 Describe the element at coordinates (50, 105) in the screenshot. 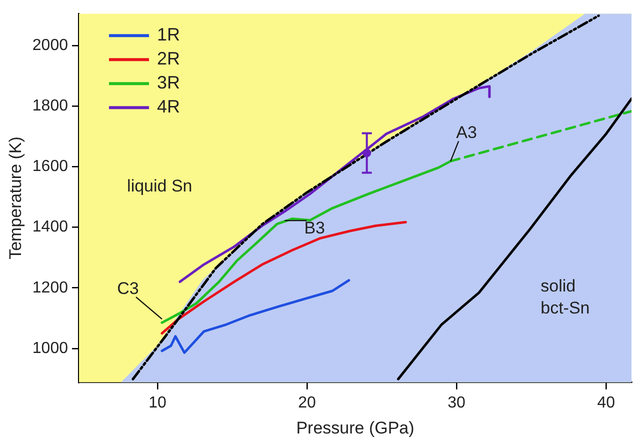

I see `y-tick-label: 1800` at that location.